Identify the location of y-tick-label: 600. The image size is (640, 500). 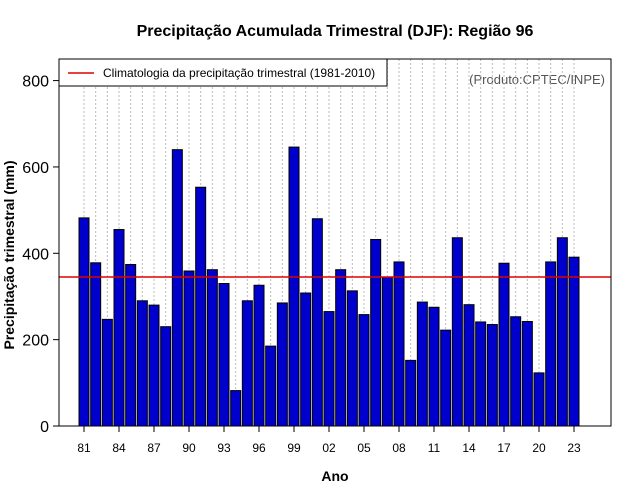
(35, 168).